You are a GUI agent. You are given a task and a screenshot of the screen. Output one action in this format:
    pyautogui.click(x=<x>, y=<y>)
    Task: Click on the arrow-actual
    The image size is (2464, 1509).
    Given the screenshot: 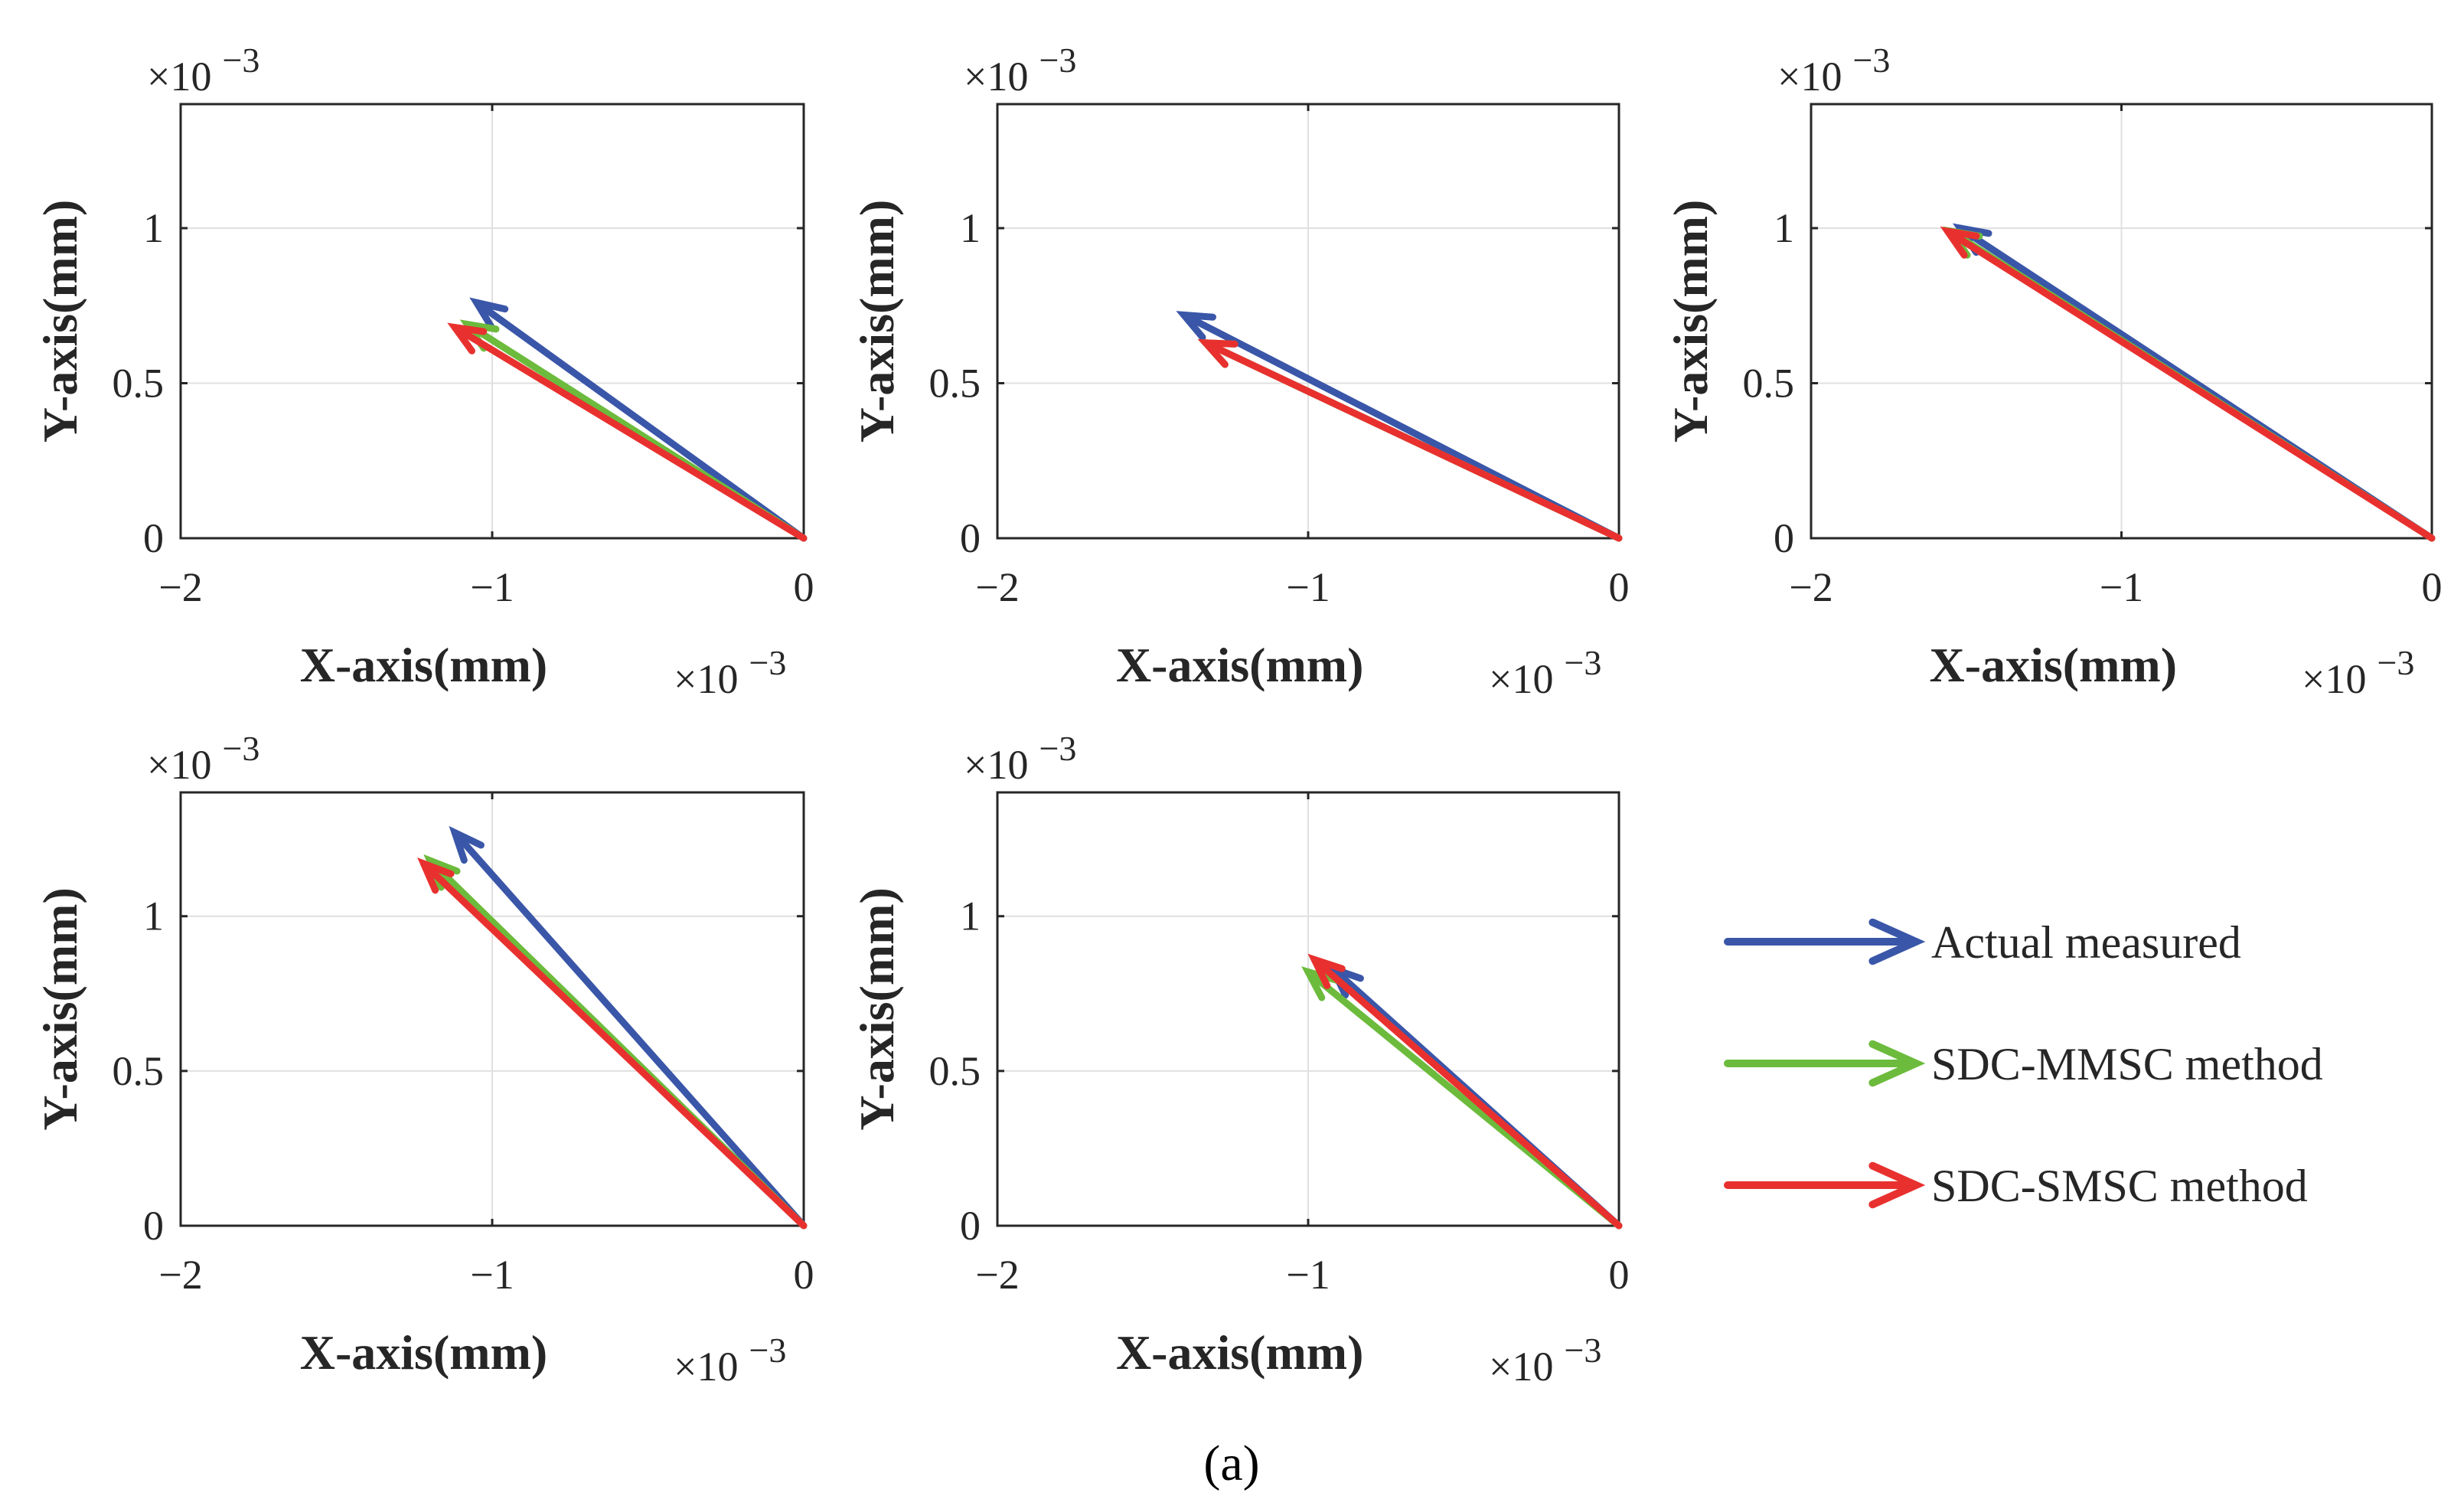 What is the action you would take?
    pyautogui.click(x=628, y=1027)
    